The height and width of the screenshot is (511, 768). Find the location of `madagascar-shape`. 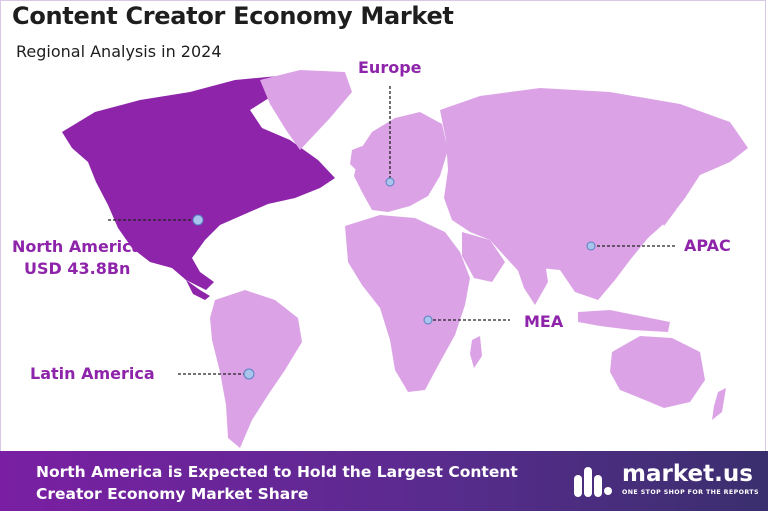

madagascar-shape is located at coordinates (476, 352).